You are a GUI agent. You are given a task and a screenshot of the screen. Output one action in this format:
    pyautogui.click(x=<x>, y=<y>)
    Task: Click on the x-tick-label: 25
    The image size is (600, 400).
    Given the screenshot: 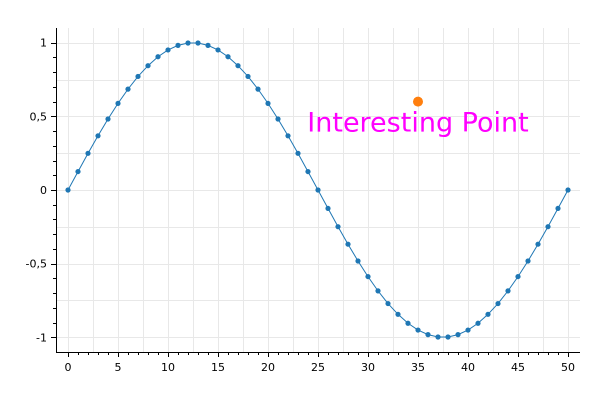 What is the action you would take?
    pyautogui.click(x=318, y=367)
    